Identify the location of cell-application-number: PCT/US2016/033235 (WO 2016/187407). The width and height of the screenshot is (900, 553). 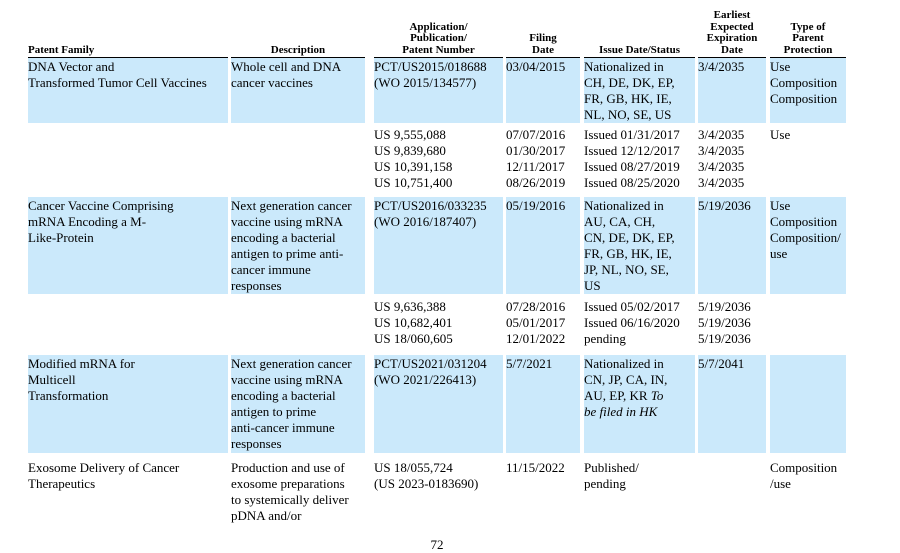
(438, 245).